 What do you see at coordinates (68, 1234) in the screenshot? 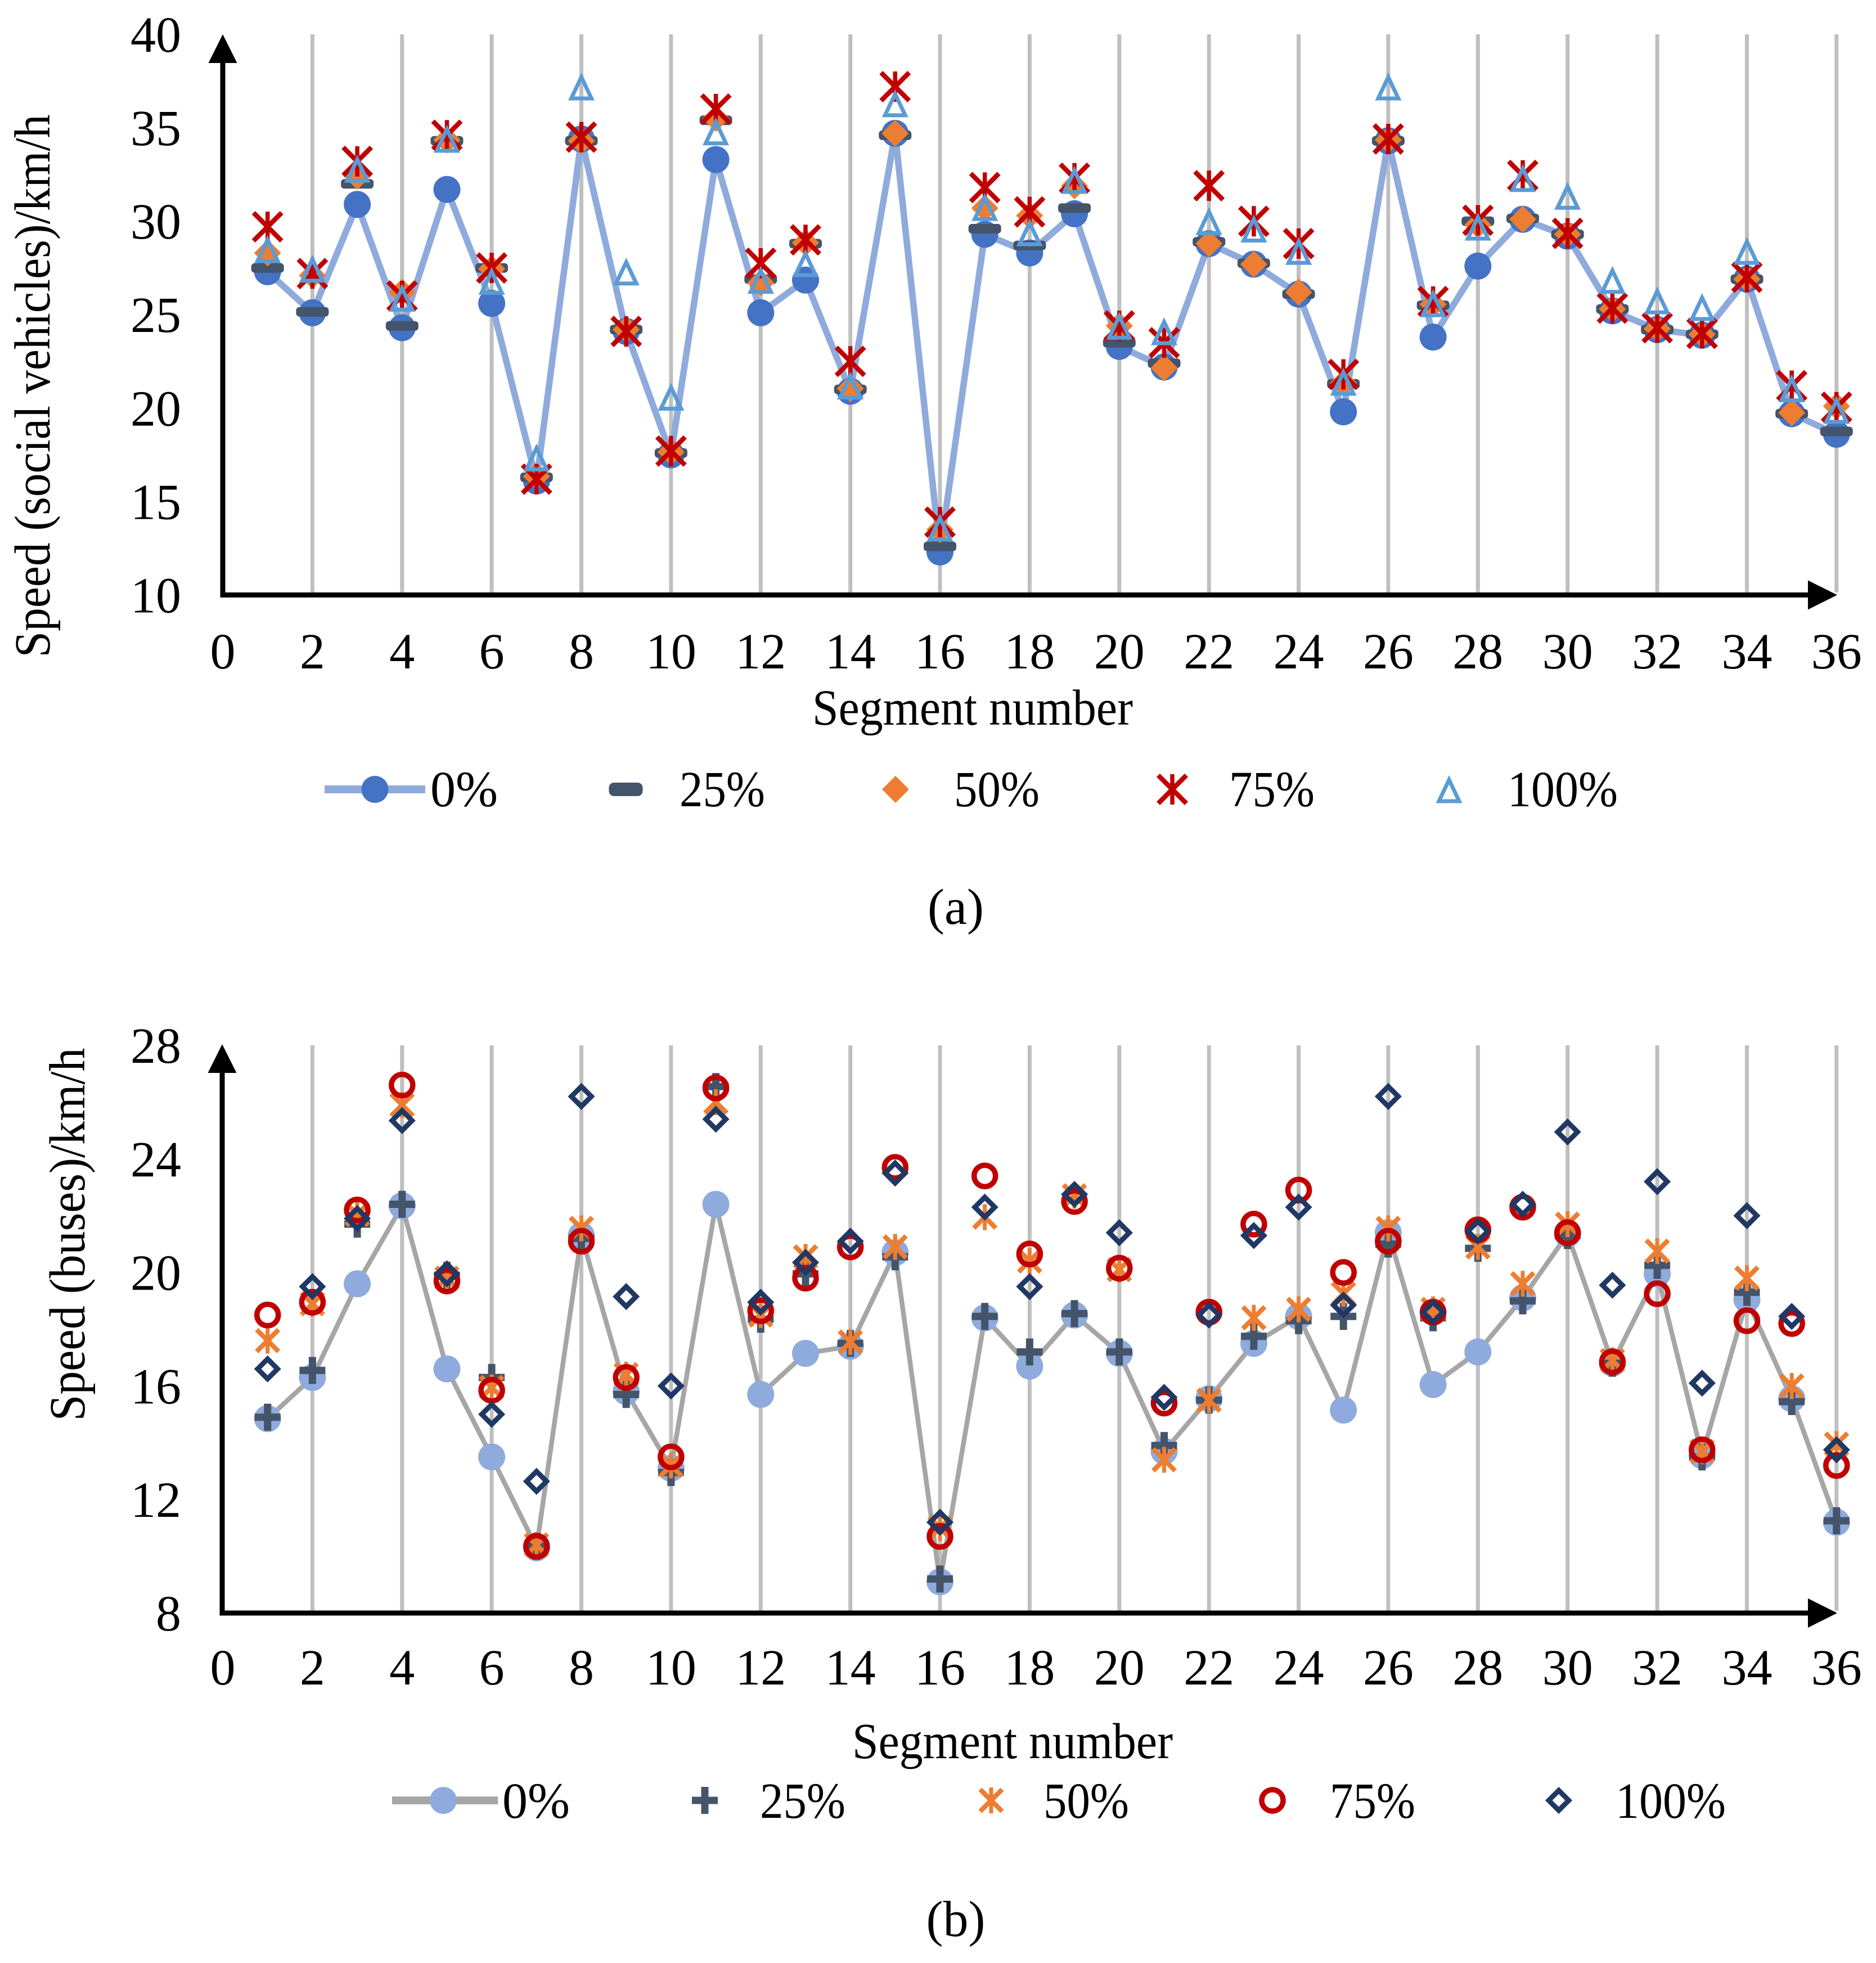
I see `svg-text: Speed (buses)/km/h` at bounding box center [68, 1234].